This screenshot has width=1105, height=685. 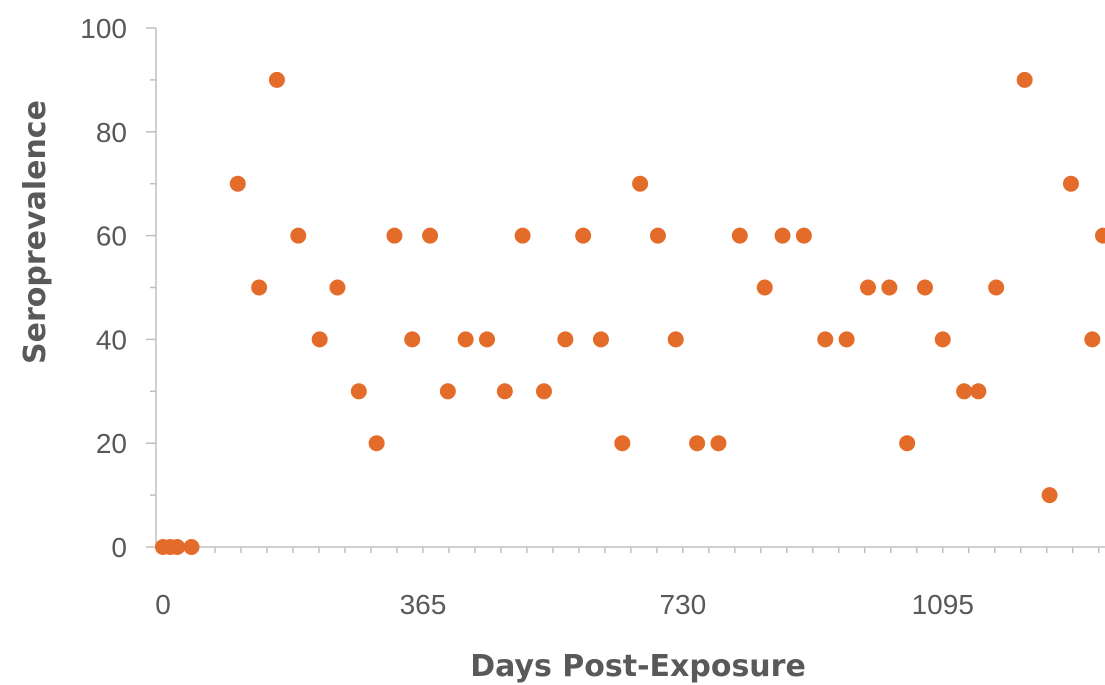 What do you see at coordinates (943, 604) in the screenshot?
I see `x-tick-label: 1095` at bounding box center [943, 604].